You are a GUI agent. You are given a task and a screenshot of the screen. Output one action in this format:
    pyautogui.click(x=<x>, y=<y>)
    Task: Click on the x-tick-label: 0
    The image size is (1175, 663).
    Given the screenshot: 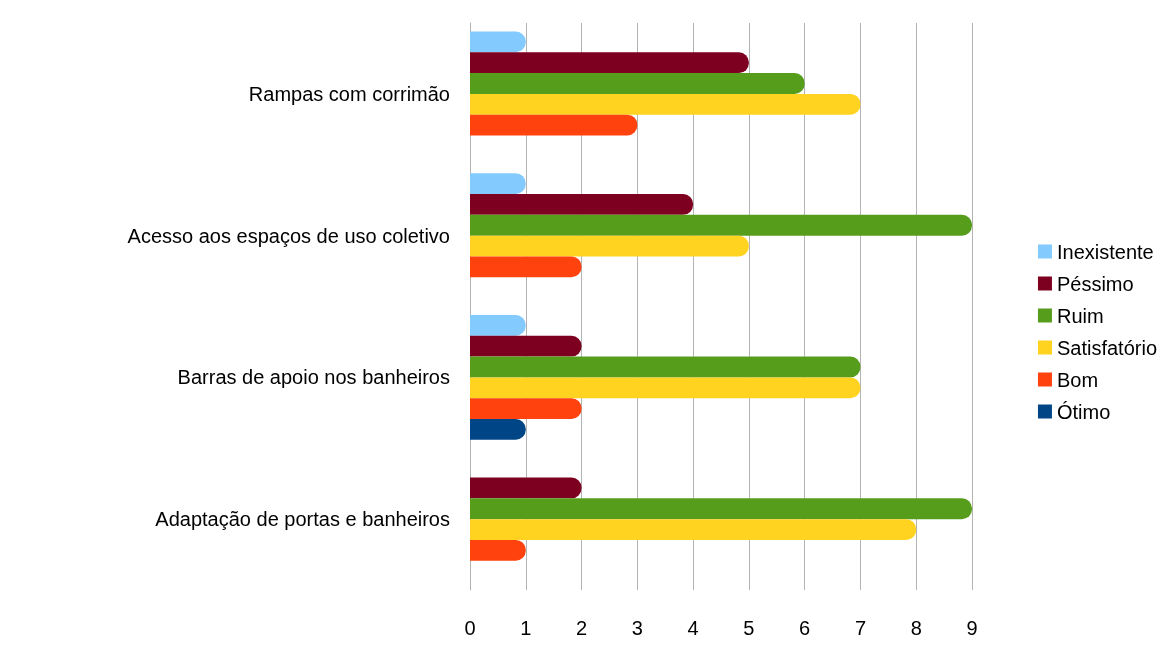 What is the action you would take?
    pyautogui.click(x=470, y=628)
    